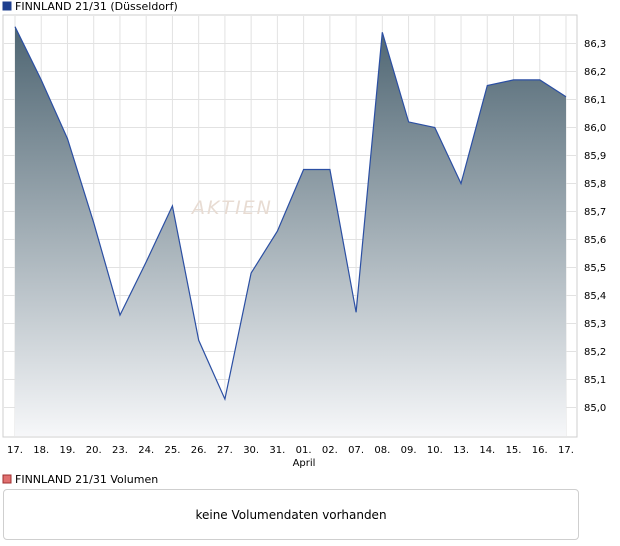 This screenshot has width=620, height=546. Describe the element at coordinates (595, 352) in the screenshot. I see `y-tick-label: 85,2` at that location.